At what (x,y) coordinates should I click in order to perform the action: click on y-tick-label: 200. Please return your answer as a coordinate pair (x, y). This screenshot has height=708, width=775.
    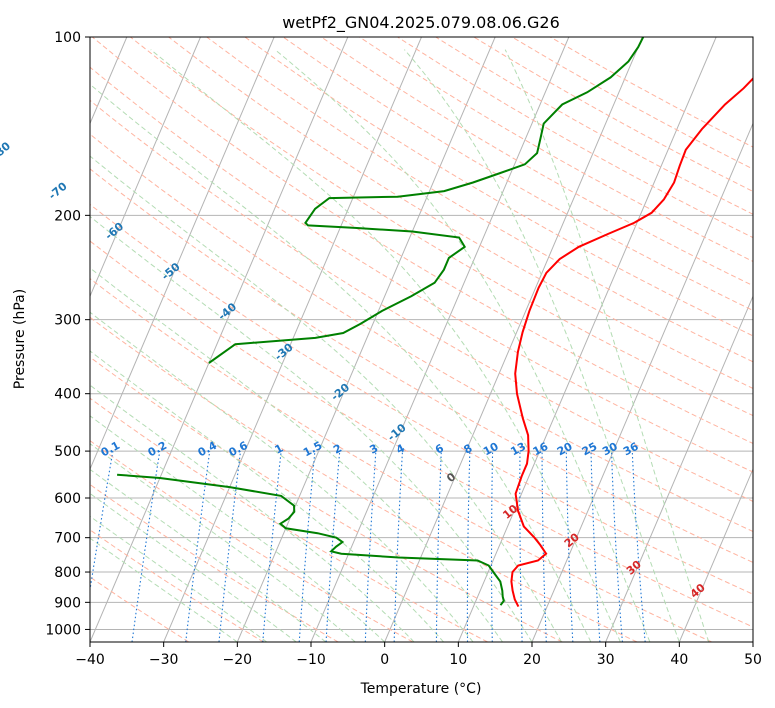
    Looking at the image, I should click on (67, 216).